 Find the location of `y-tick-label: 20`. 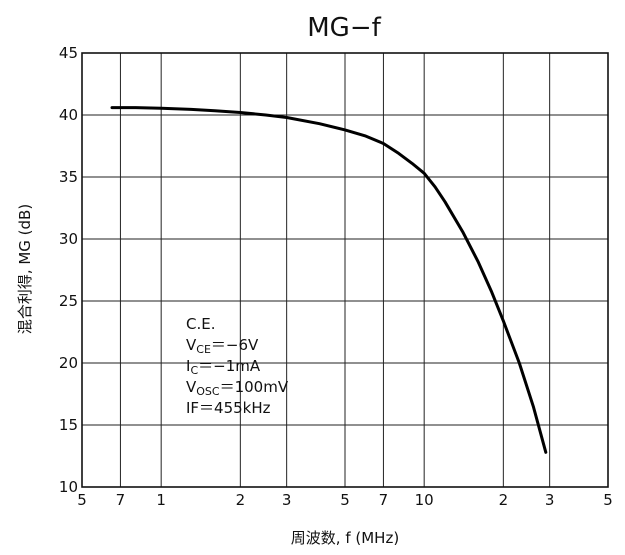

y-tick-label: 20 is located at coordinates (68, 363).